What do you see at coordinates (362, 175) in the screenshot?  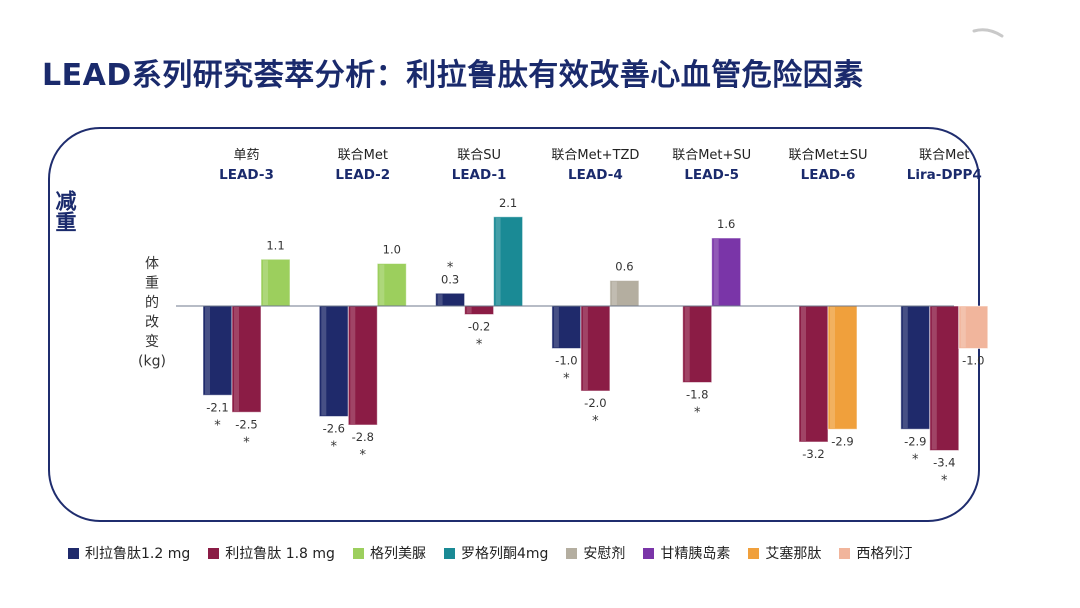 I see `group-name: LEAD-2` at bounding box center [362, 175].